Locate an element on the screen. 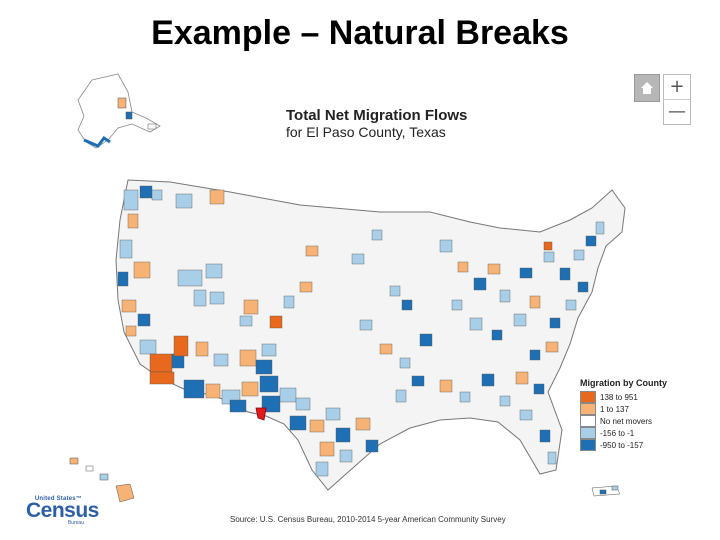 This screenshot has height=540, width=720. hawaii is located at coordinates (102, 480).